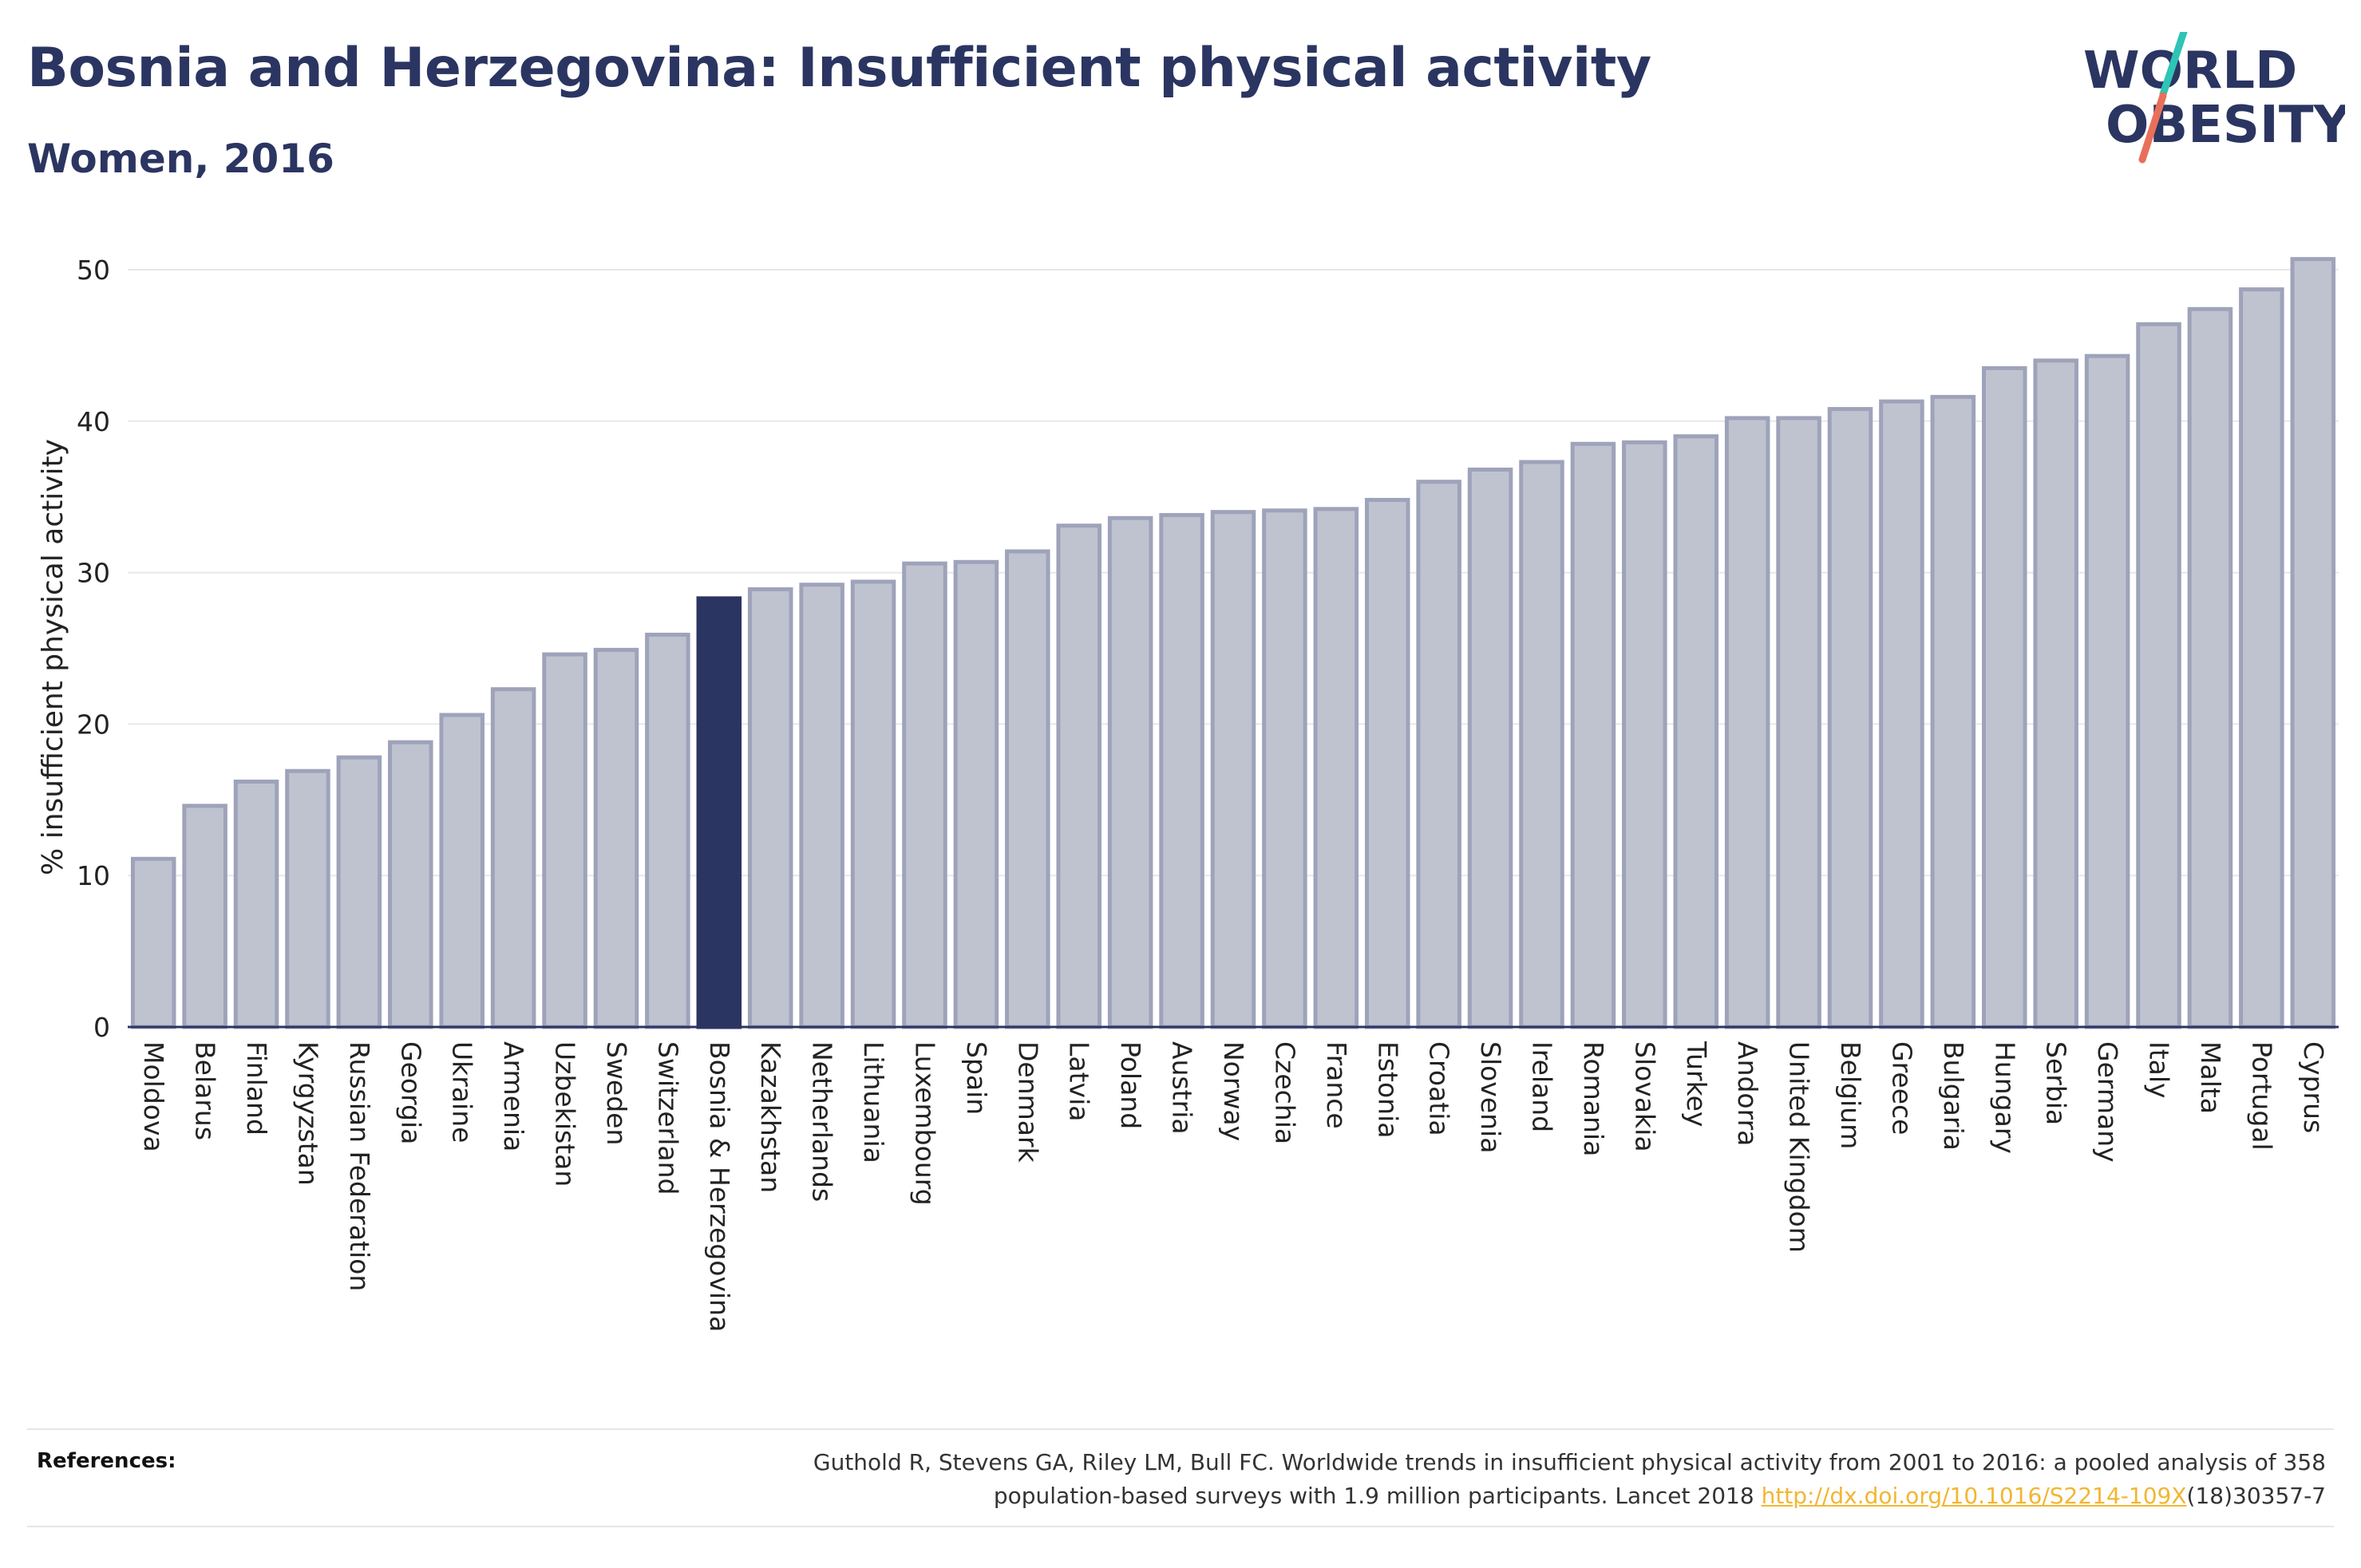  What do you see at coordinates (1387, 1089) in the screenshot?
I see `x-tick-label: Estonia` at bounding box center [1387, 1089].